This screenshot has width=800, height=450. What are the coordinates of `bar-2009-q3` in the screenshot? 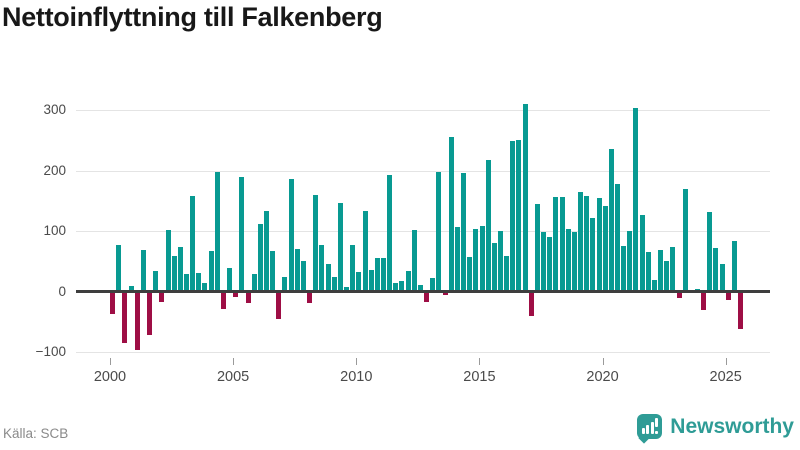 It's located at (347, 289).